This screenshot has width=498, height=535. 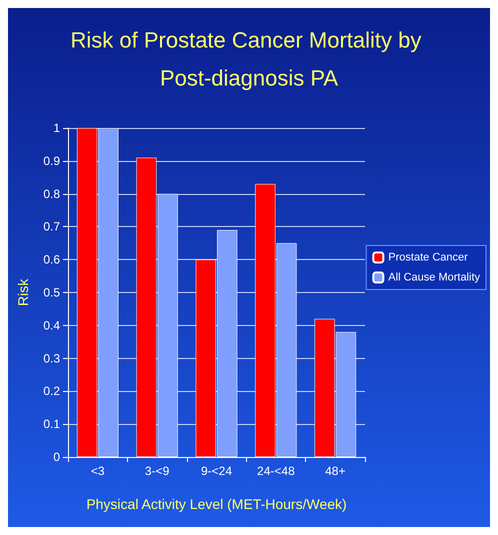 What do you see at coordinates (51, 293) in the screenshot?
I see `y-tick-label: 0.5` at bounding box center [51, 293].